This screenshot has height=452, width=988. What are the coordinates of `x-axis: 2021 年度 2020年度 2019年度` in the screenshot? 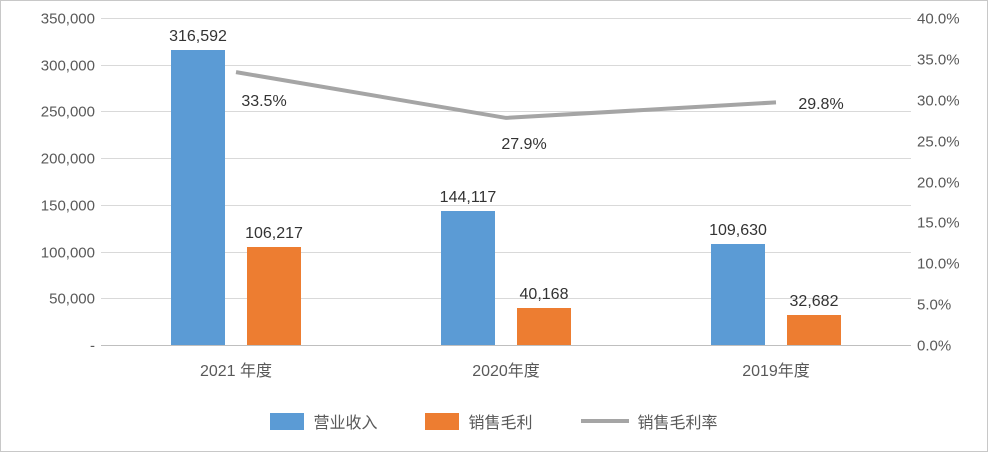 It's located at (506, 369).